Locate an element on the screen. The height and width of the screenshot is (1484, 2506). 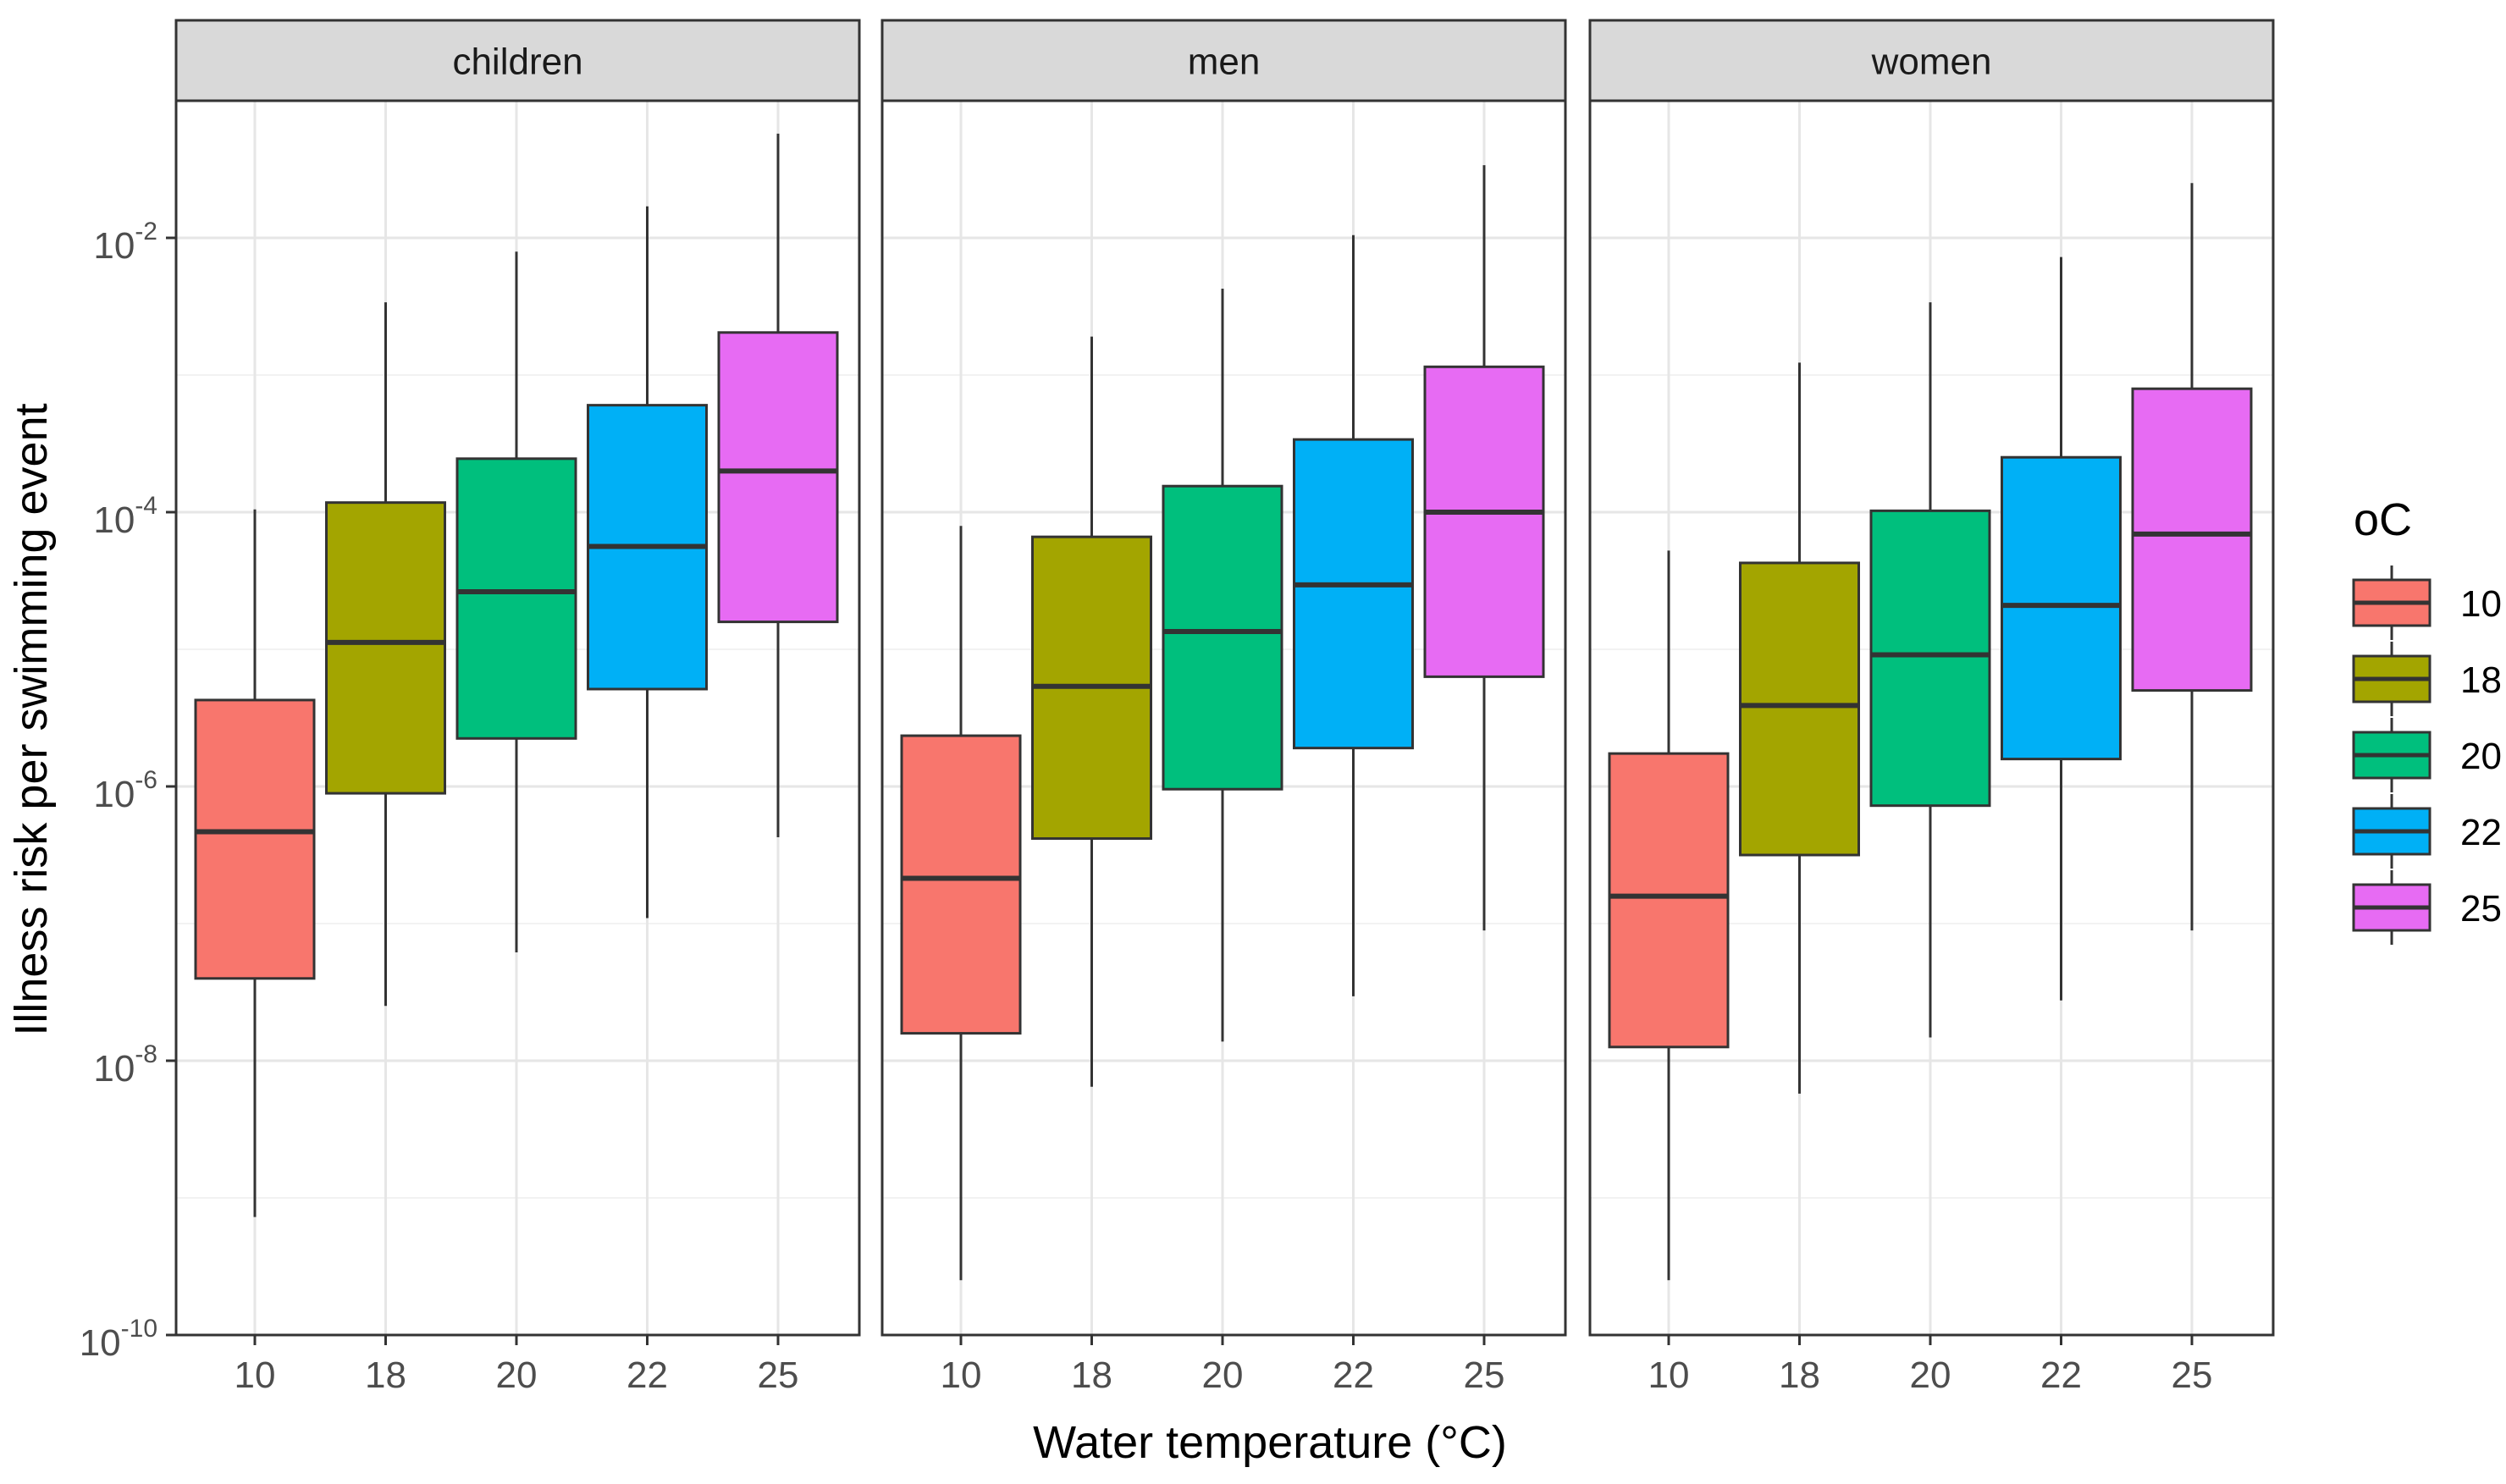
y-tick-label: 10⁻⁶ is located at coordinates (125, 790).